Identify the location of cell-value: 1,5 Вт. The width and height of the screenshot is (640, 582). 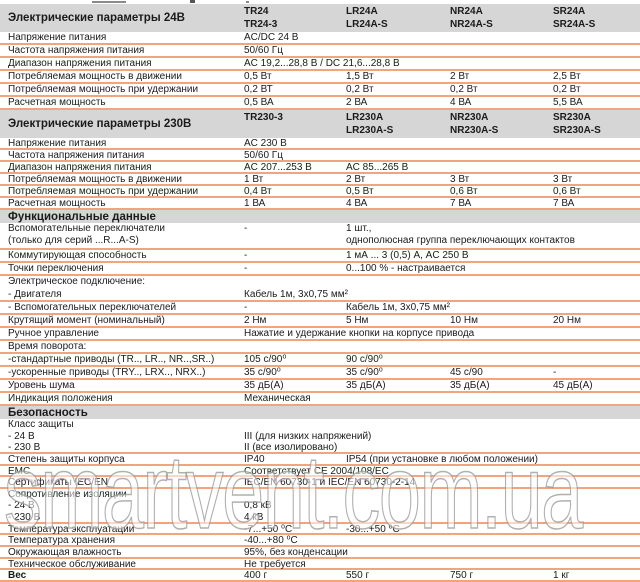
(360, 76).